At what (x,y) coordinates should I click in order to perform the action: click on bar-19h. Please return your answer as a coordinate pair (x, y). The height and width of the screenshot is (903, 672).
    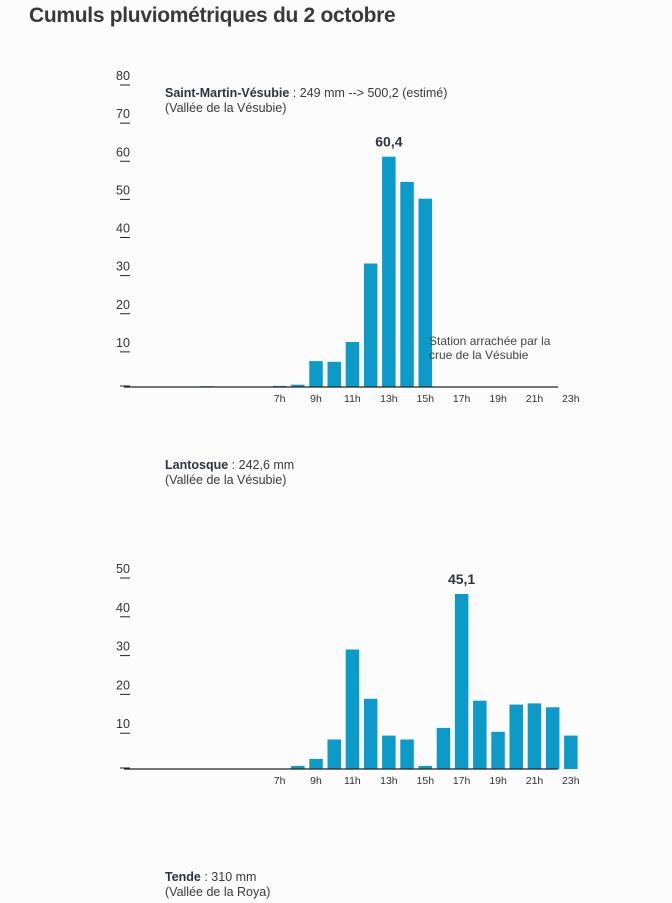
    Looking at the image, I should click on (498, 750).